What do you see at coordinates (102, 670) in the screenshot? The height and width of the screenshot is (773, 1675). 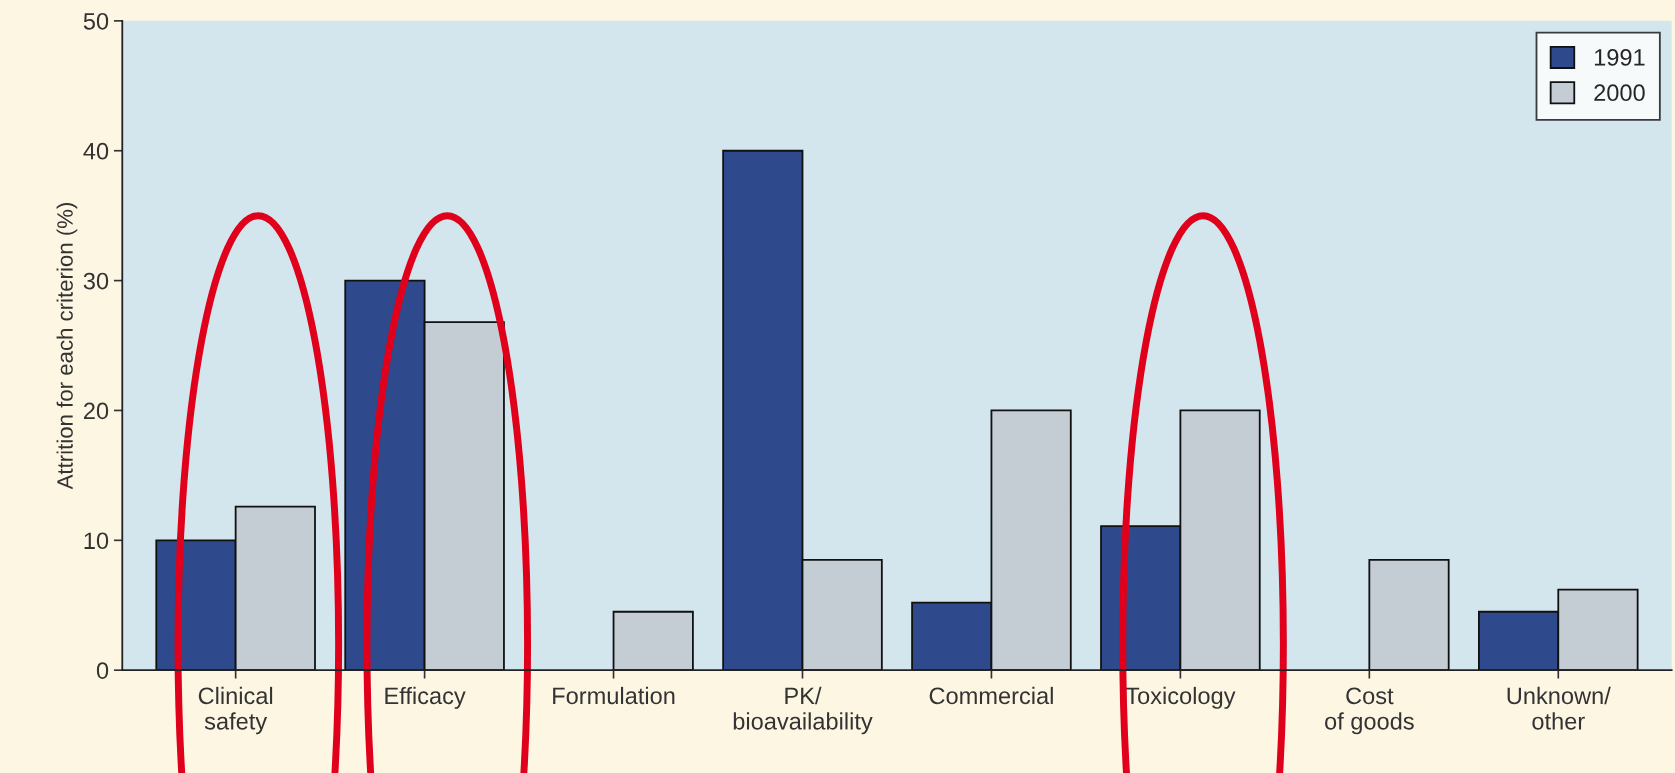 I see `y-tick-label: 0` at bounding box center [102, 670].